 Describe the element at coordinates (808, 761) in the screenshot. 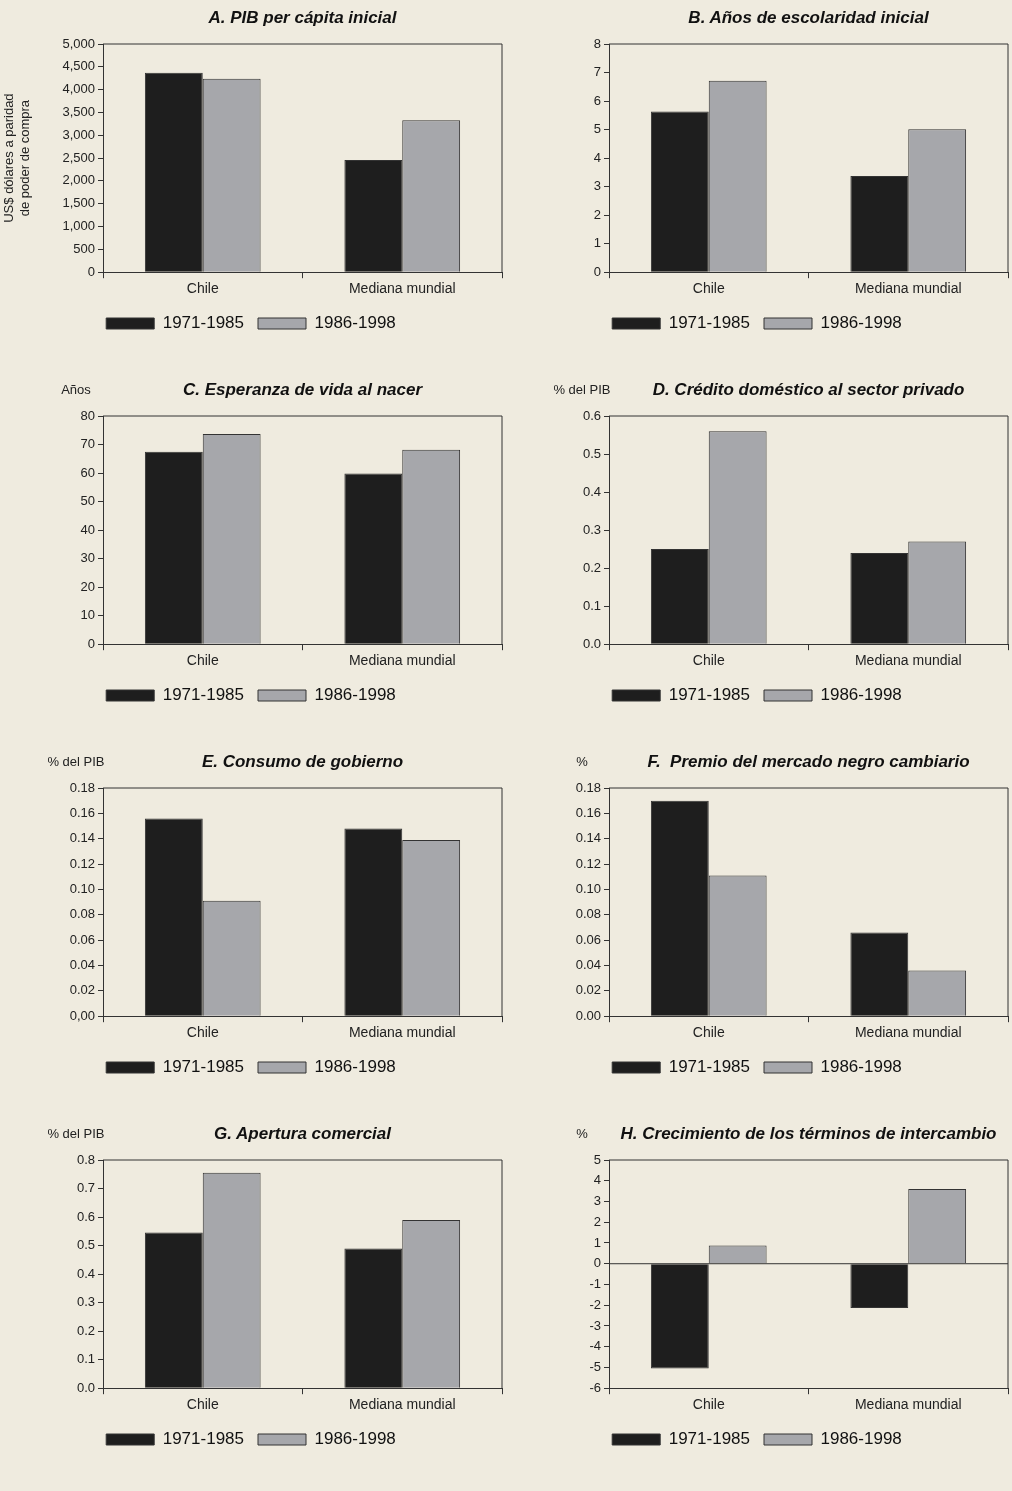

I see `chart-title: F. Premio del mercado negro cambiario` at that location.